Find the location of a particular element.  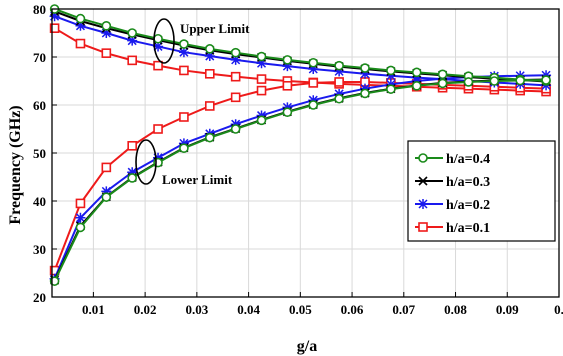

x-tick-label: 0.01 is located at coordinates (93, 309).